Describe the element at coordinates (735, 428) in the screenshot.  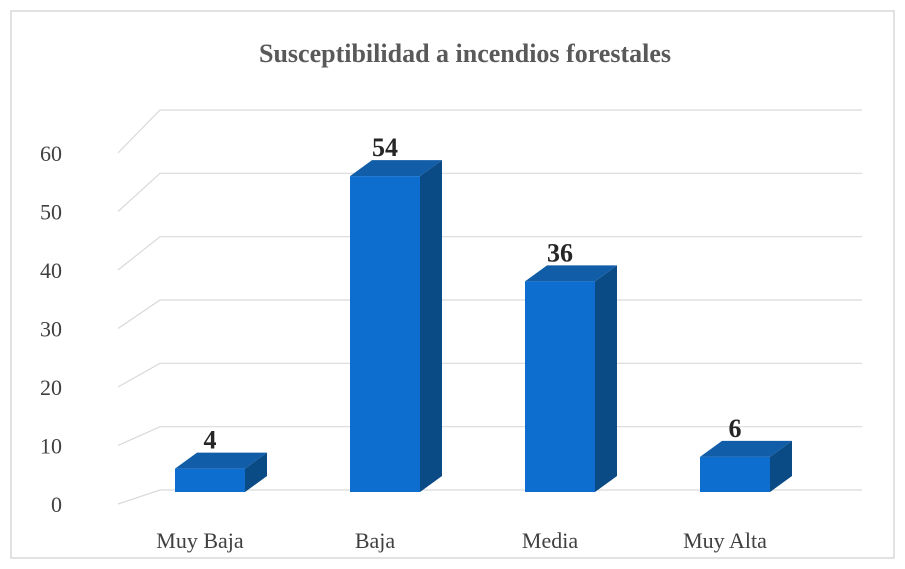
I see `data-label: 6` at that location.